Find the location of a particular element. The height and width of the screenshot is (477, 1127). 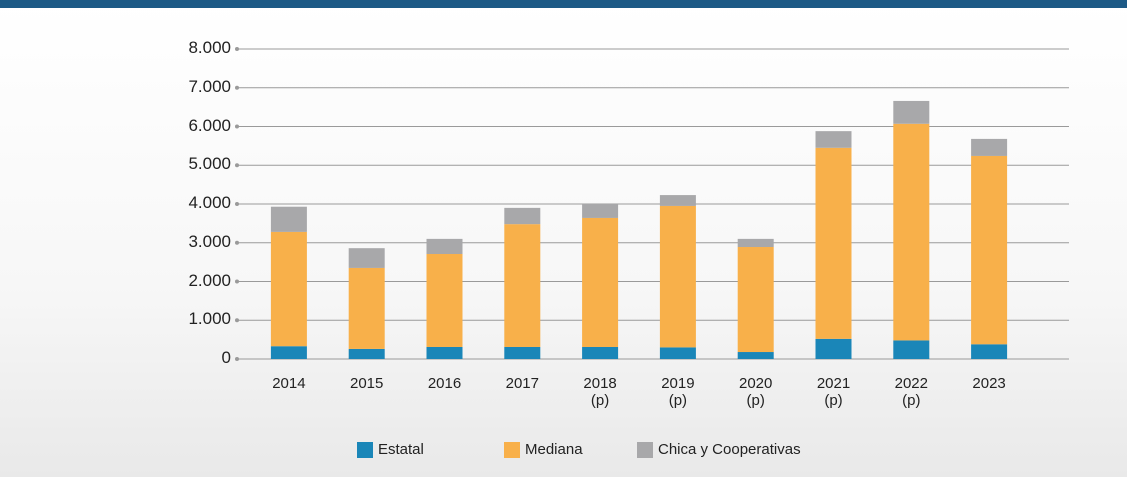

x-tick-label: 2022 (p) is located at coordinates (911, 392).